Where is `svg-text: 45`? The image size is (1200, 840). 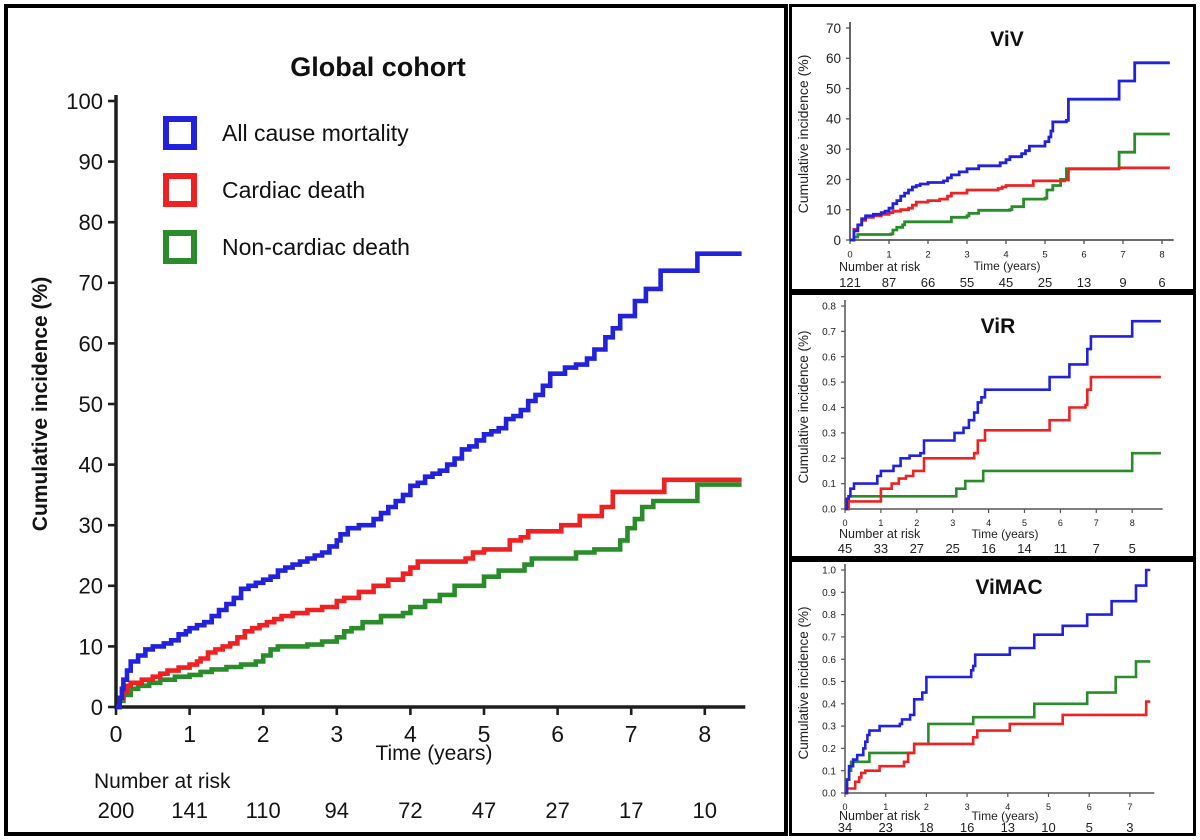
svg-text: 45 is located at coordinates (845, 548).